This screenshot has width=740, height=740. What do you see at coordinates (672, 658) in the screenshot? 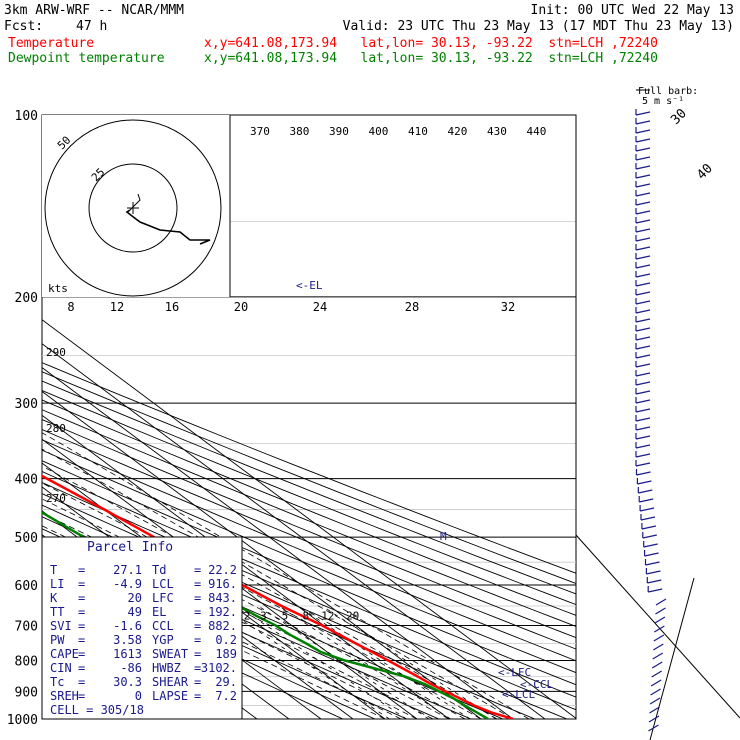
I see `right-border-edge` at bounding box center [672, 658].